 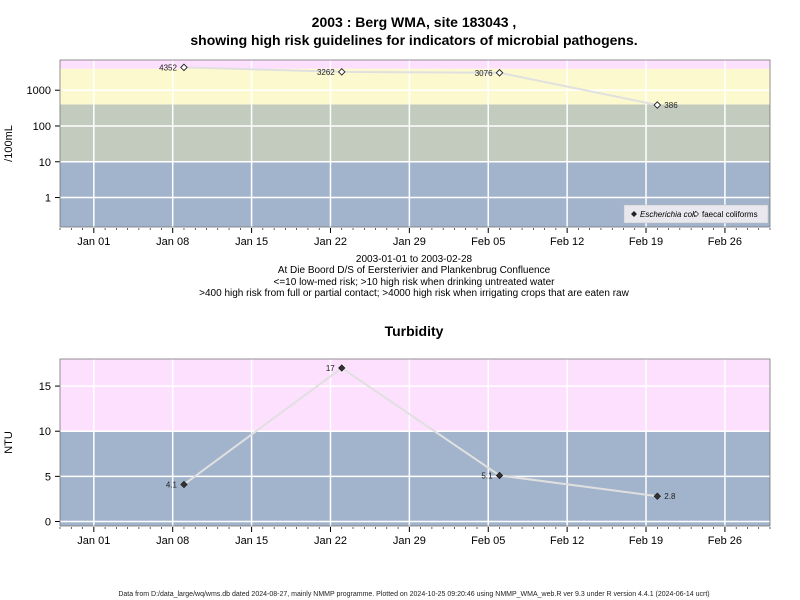 What do you see at coordinates (48, 522) in the screenshot?
I see `y-tick-label: 0` at bounding box center [48, 522].